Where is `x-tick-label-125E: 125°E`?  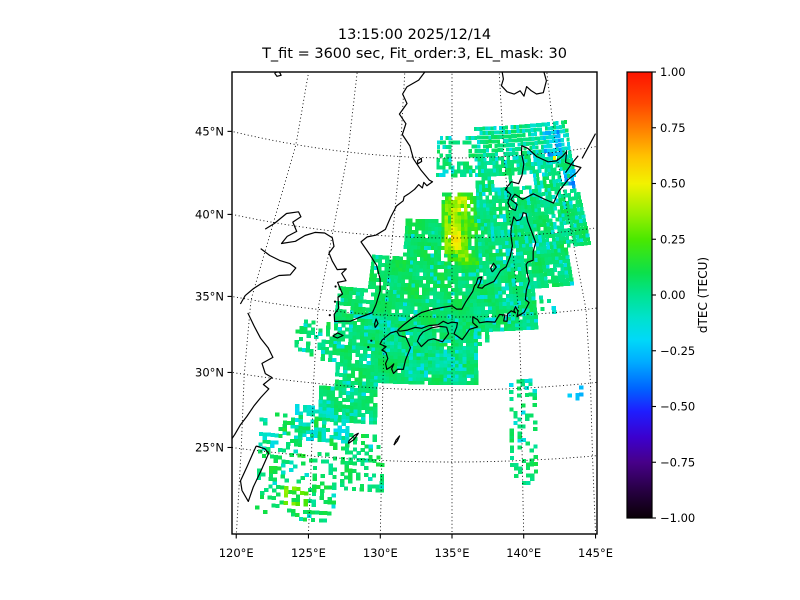
x-tick-label-125E: 125°E is located at coordinates (308, 553).